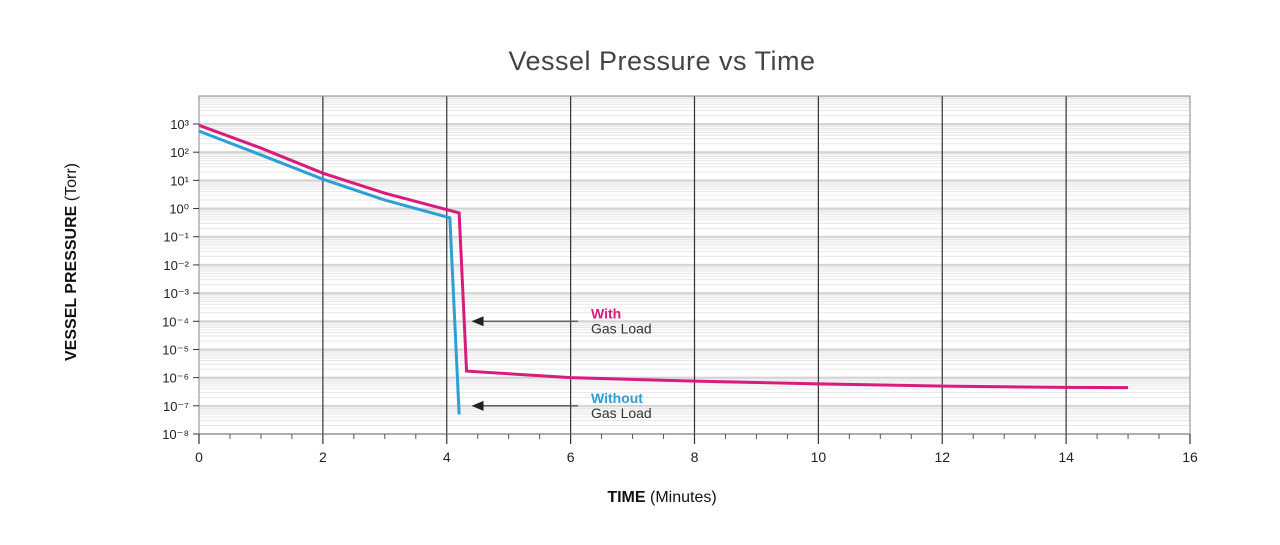 The height and width of the screenshot is (545, 1280). What do you see at coordinates (176, 237) in the screenshot?
I see `y-tick-label: 10⁻¹` at bounding box center [176, 237].